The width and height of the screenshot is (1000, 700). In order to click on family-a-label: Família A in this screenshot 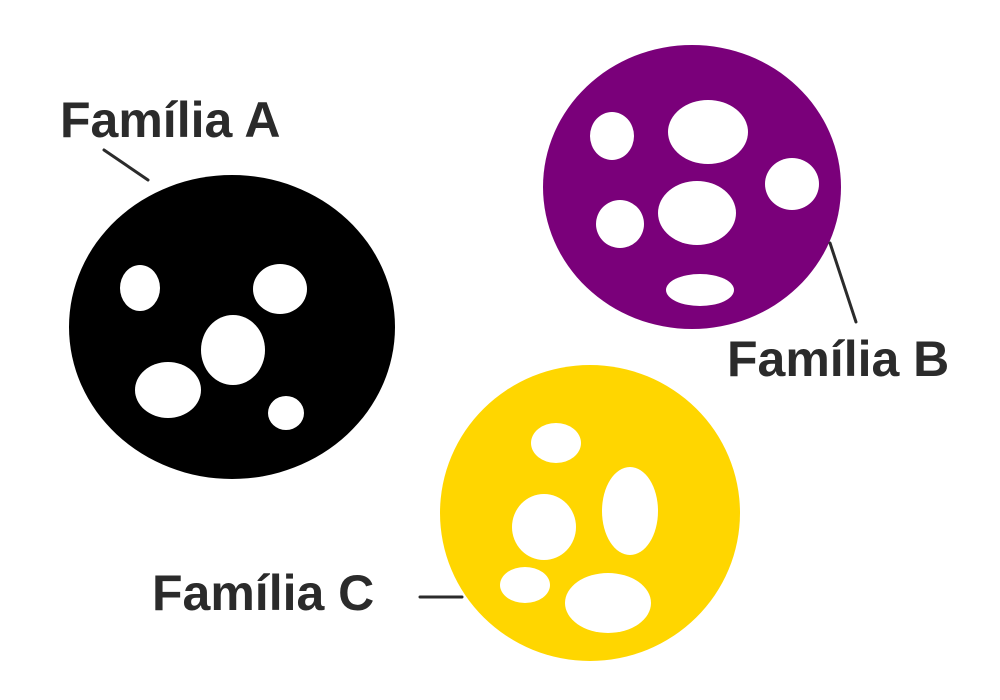, I will do `click(170, 120)`.